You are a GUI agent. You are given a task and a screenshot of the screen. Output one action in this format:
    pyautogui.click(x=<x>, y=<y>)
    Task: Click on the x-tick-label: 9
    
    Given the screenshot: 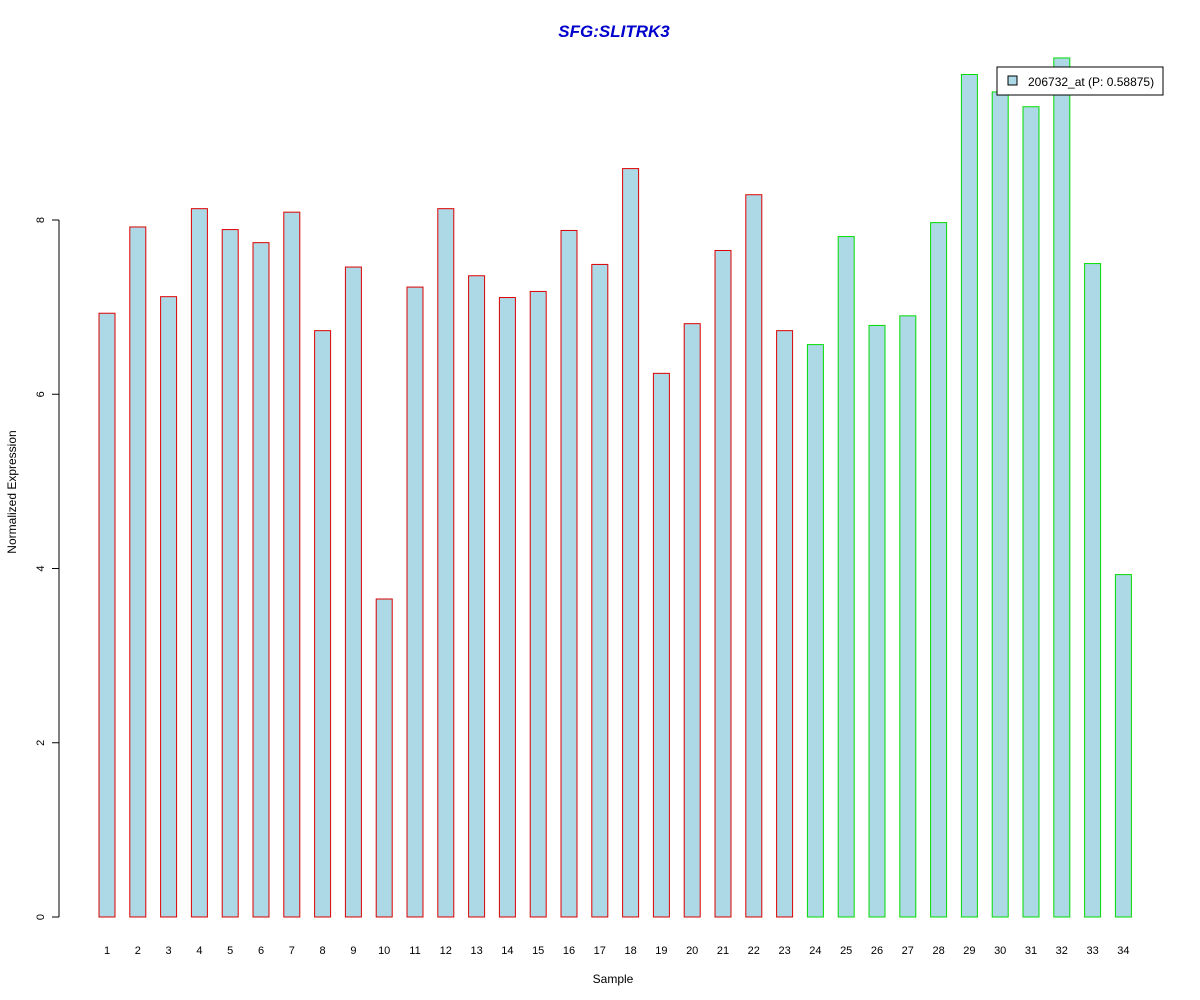 What is the action you would take?
    pyautogui.click(x=353, y=951)
    